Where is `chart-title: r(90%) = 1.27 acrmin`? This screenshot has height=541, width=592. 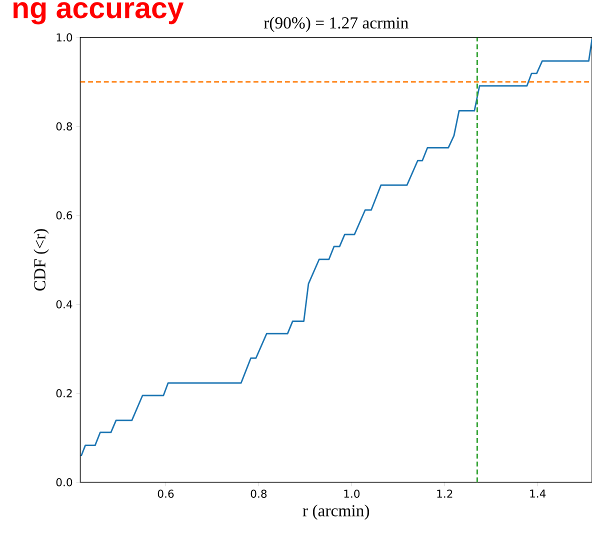
chart-title: r(90%) = 1.27 acrmin is located at coordinates (336, 24).